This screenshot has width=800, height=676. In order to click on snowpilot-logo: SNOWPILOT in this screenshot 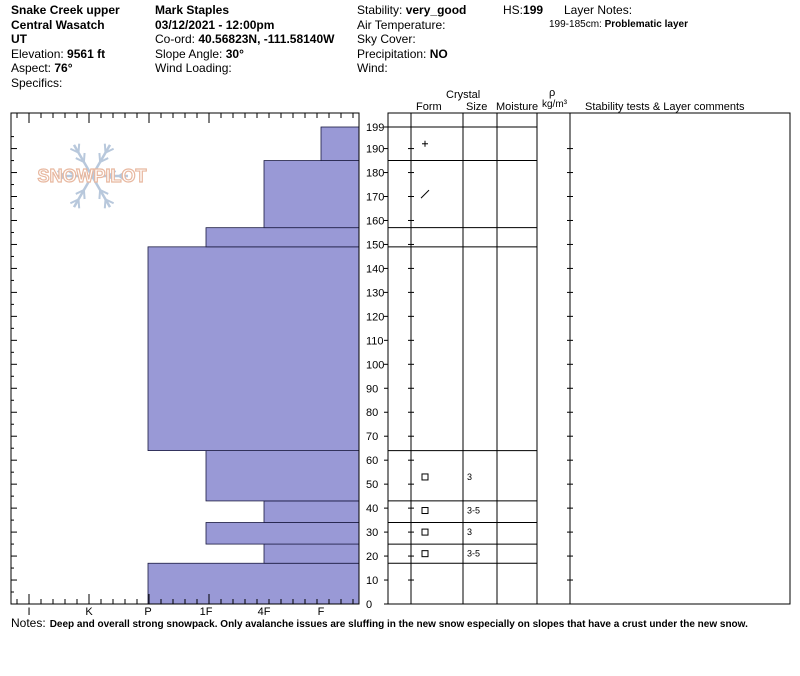, I will do `click(92, 176)`.